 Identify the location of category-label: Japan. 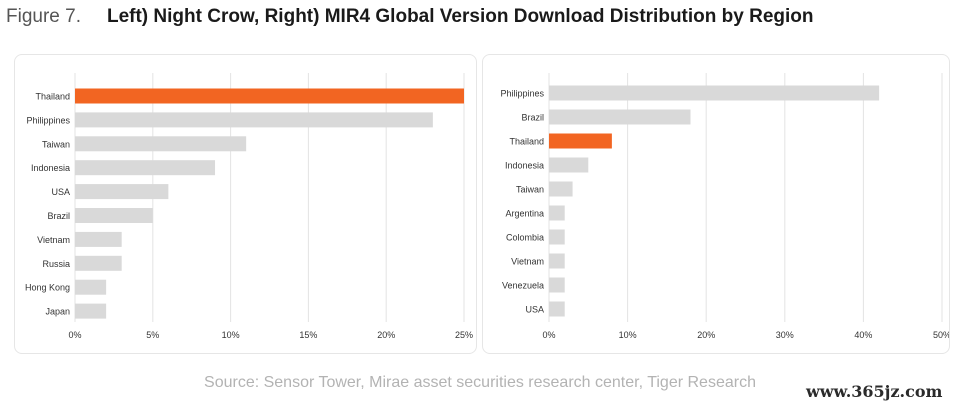
(57, 312).